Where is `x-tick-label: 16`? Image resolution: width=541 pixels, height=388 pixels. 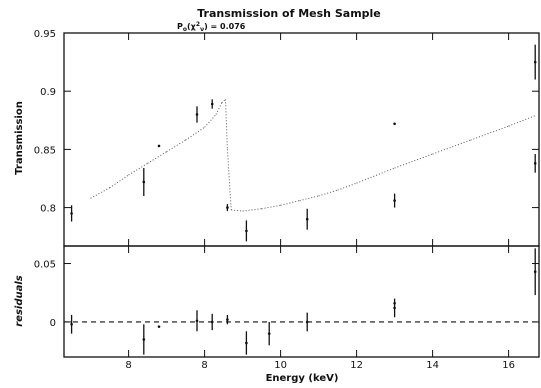
x-tick-label: 16 is located at coordinates (508, 365).